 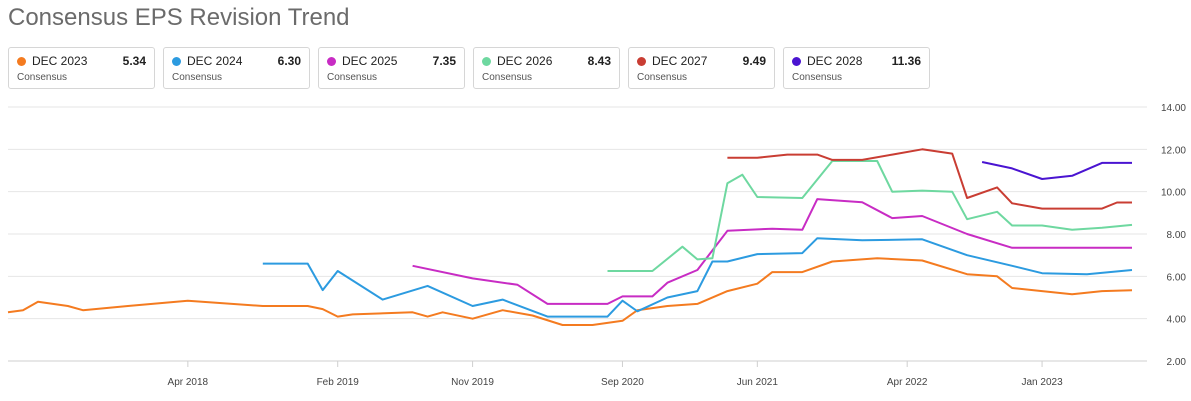 I want to click on legend-card-dec-2027: DEC 2027 9.49 Consensus, so click(x=701, y=68).